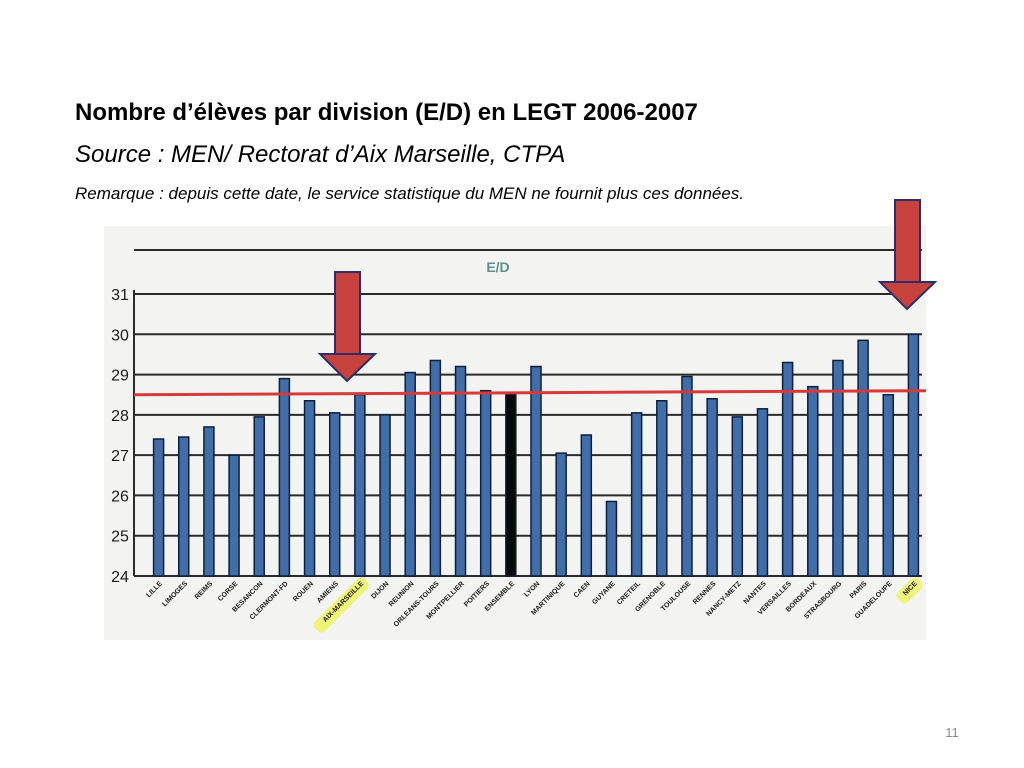  Describe the element at coordinates (120, 577) in the screenshot. I see `y-tick-label: 24` at that location.